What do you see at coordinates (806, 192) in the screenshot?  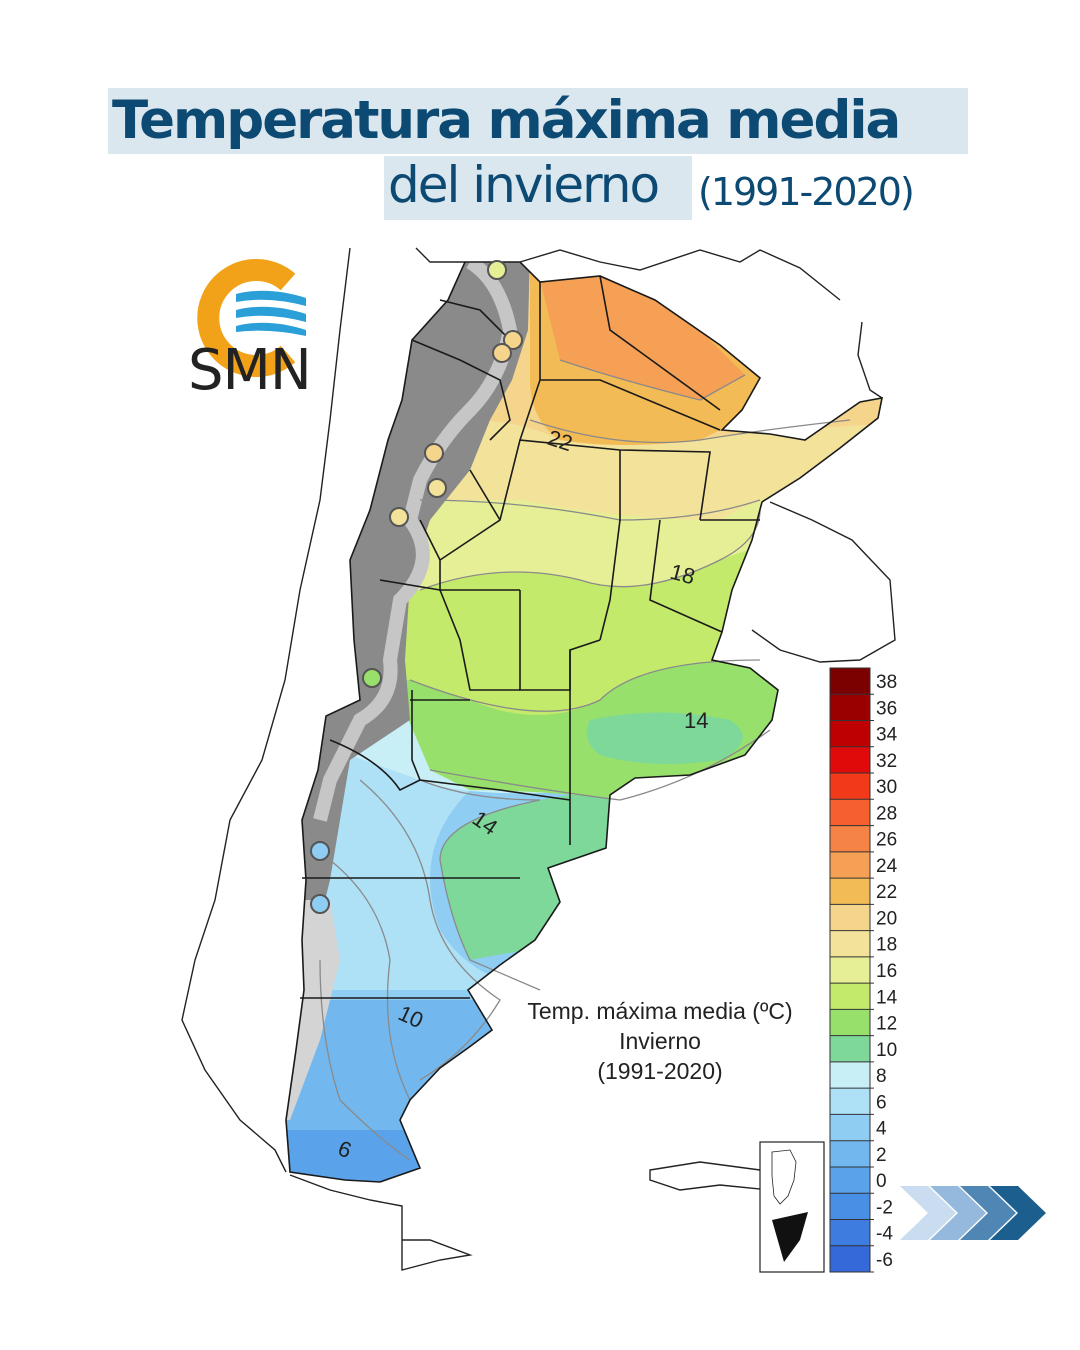 I see `page-period: (1991-2020)` at bounding box center [806, 192].